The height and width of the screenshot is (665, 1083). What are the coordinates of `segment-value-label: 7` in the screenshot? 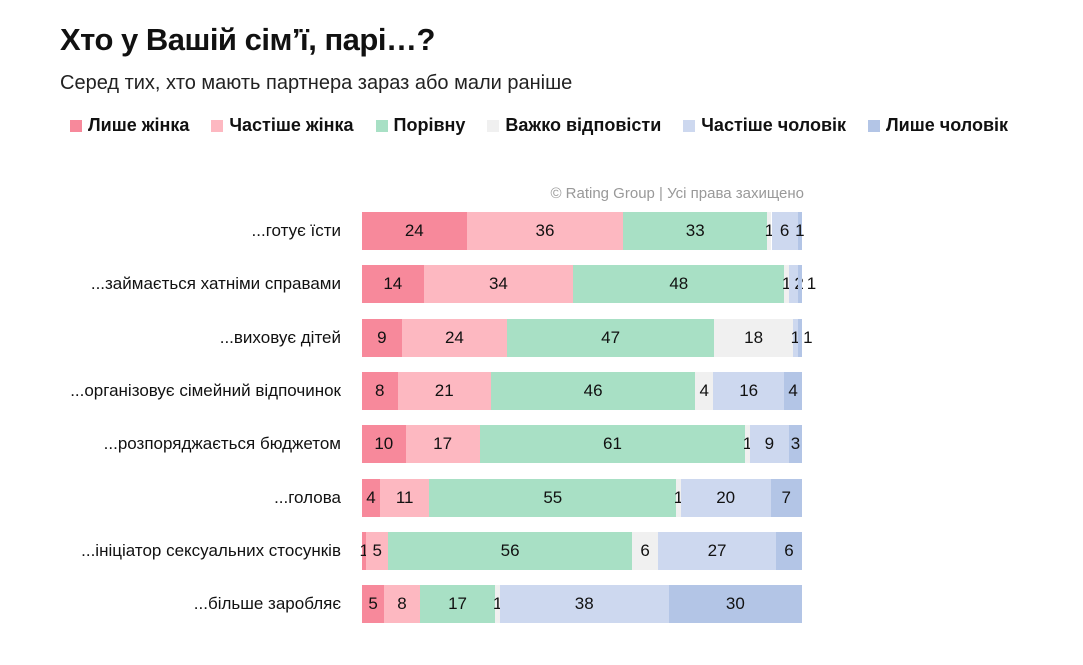 It's located at (786, 497).